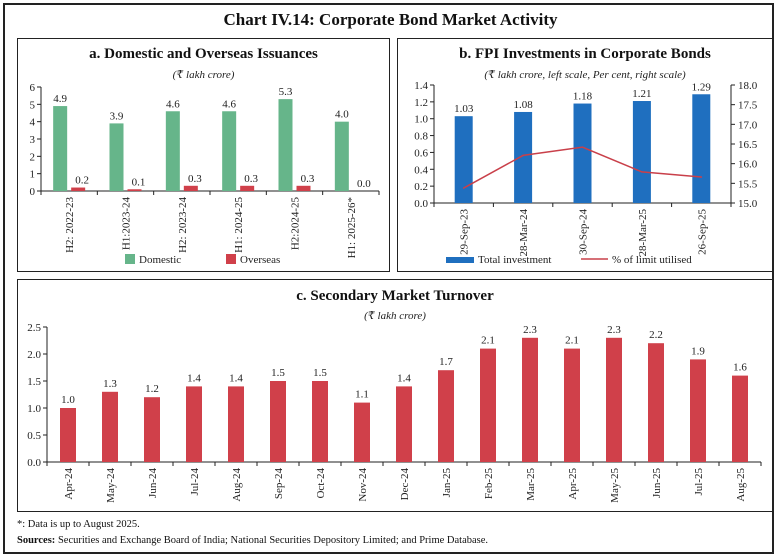  What do you see at coordinates (239, 225) in the screenshot?
I see `x-tick-label: H1: 2024-25` at bounding box center [239, 225].